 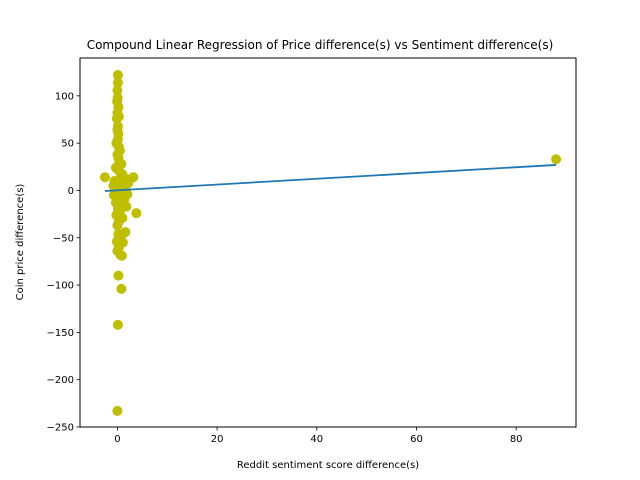 What do you see at coordinates (516, 439) in the screenshot?
I see `x-tick-label: 80` at bounding box center [516, 439].